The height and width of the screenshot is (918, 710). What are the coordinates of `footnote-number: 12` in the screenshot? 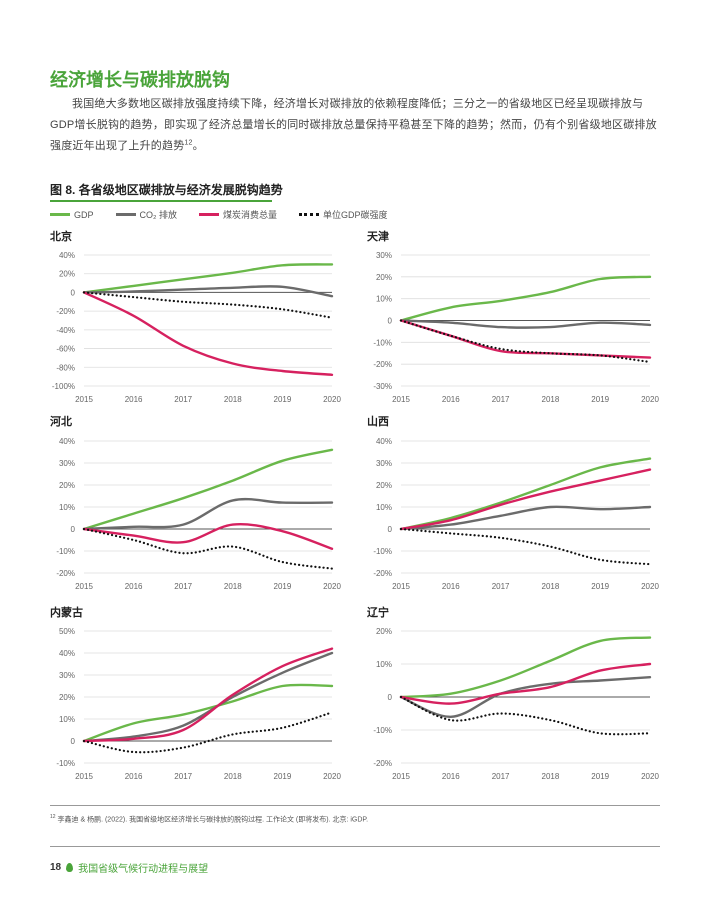 It's located at (53, 817).